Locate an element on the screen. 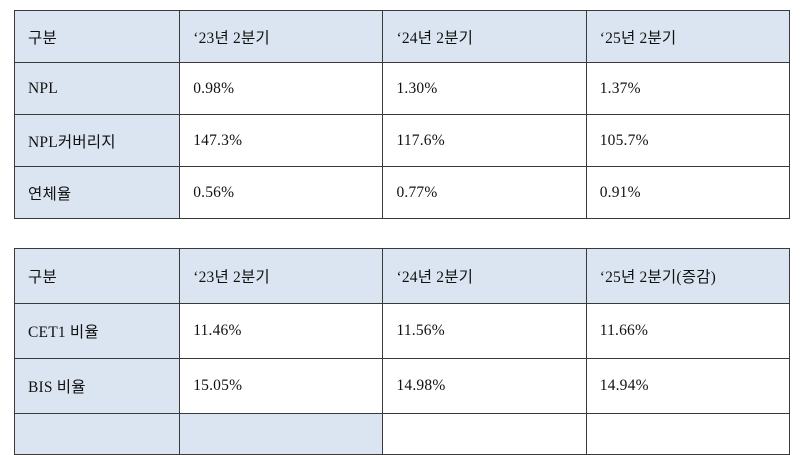 Image resolution: width=800 pixels, height=455 pixels. value-cell: 11.46% is located at coordinates (281, 331).